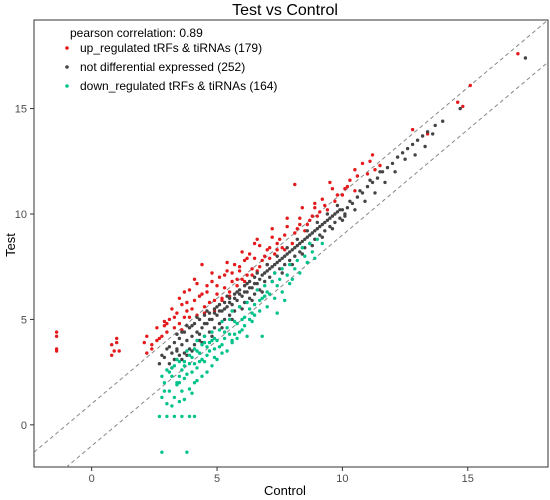 The height and width of the screenshot is (500, 550). I want to click on legend-down-regulated-label: down_regulated tRFs & tiRNAs (164), so click(178, 86).